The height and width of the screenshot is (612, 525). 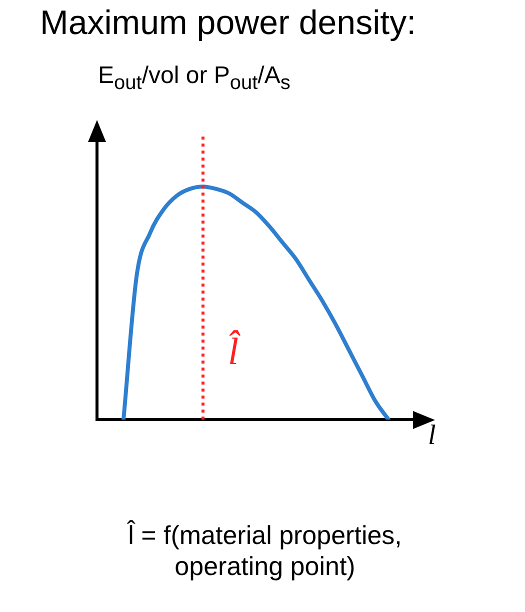 I want to click on annotation: l̂, so click(x=233, y=352).